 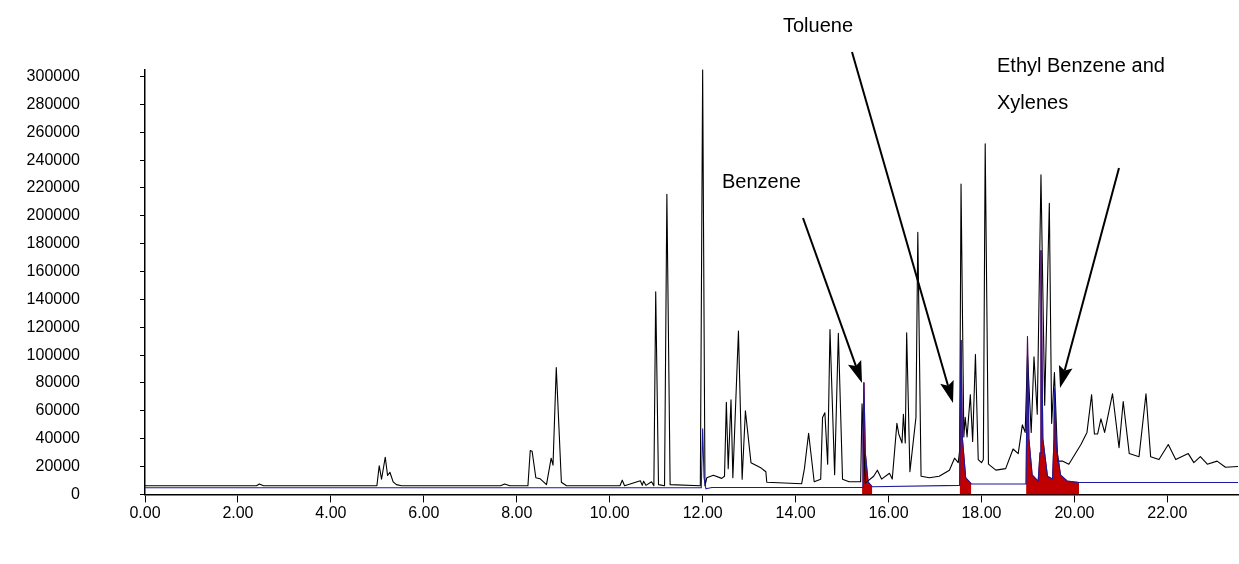 I want to click on annotation: Ethyl Benzene and Xylenes, so click(x=1081, y=84).